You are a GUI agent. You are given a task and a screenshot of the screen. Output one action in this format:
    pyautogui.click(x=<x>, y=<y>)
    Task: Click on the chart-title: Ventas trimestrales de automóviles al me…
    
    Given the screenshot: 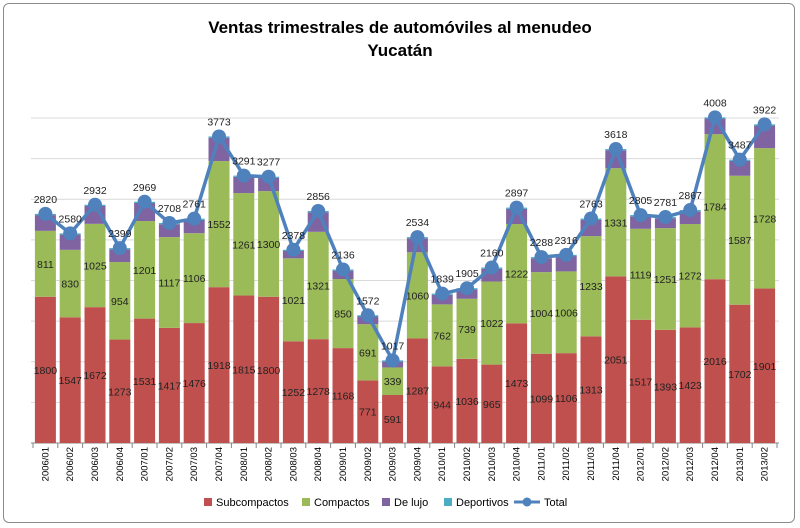 What is the action you would take?
    pyautogui.click(x=400, y=27)
    